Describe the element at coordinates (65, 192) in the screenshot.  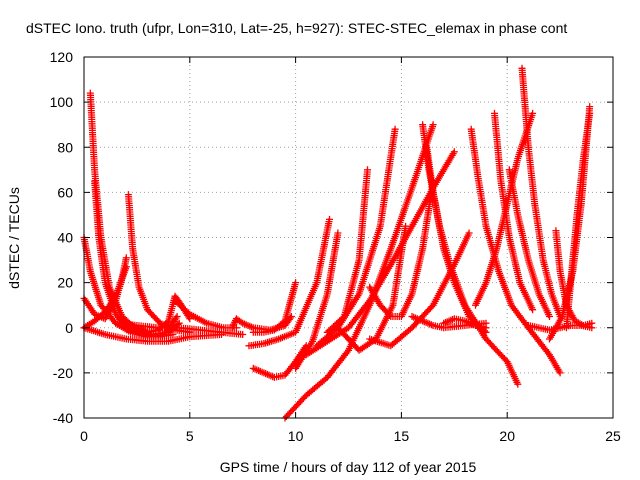
I see `y-tick-label: 60` at that location.